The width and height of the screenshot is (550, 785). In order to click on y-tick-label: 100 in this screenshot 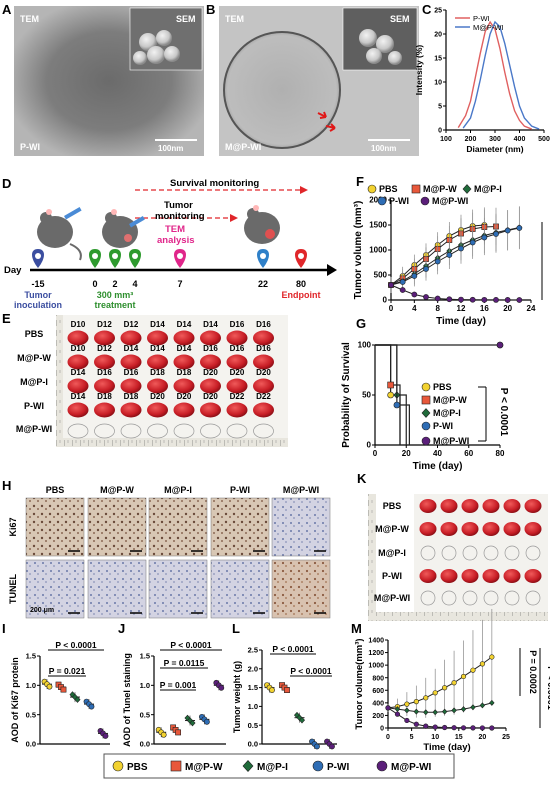, I will do `click(365, 345)`.